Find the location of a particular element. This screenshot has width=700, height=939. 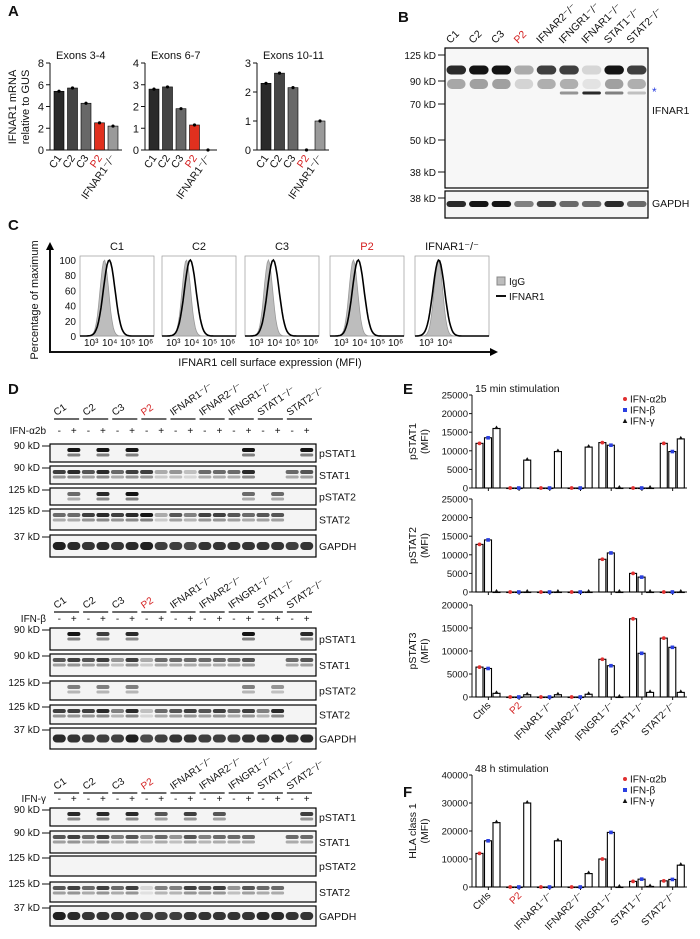

histogram-panel is located at coordinates (452, 296).